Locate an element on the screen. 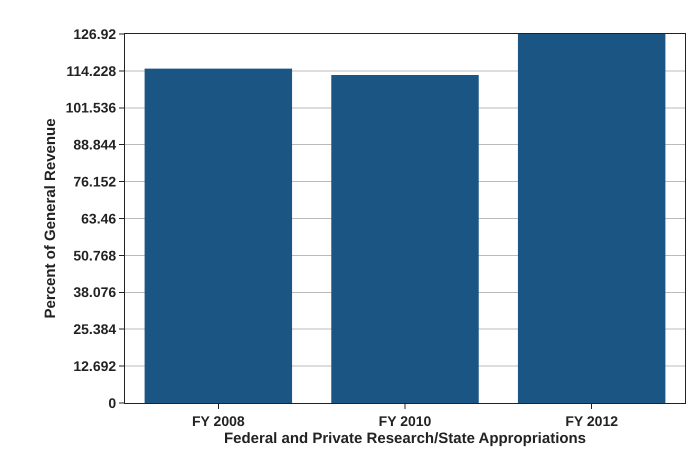 The height and width of the screenshot is (473, 697). x-tick-label: FY 2010 is located at coordinates (405, 420).